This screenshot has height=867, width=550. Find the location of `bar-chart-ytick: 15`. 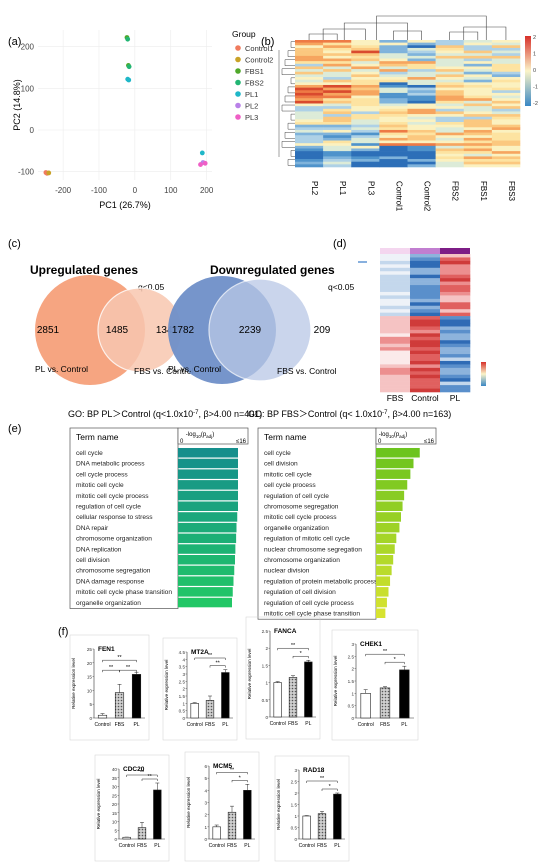

bar-chart-ytick: 15 is located at coordinates (90, 677).